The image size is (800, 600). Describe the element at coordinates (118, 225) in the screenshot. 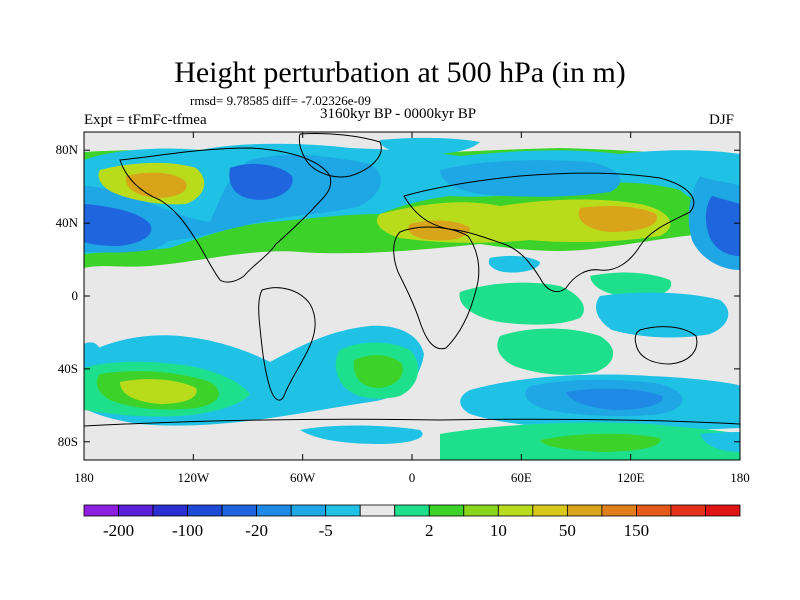

I see `contour-nh-deep-blue` at that location.